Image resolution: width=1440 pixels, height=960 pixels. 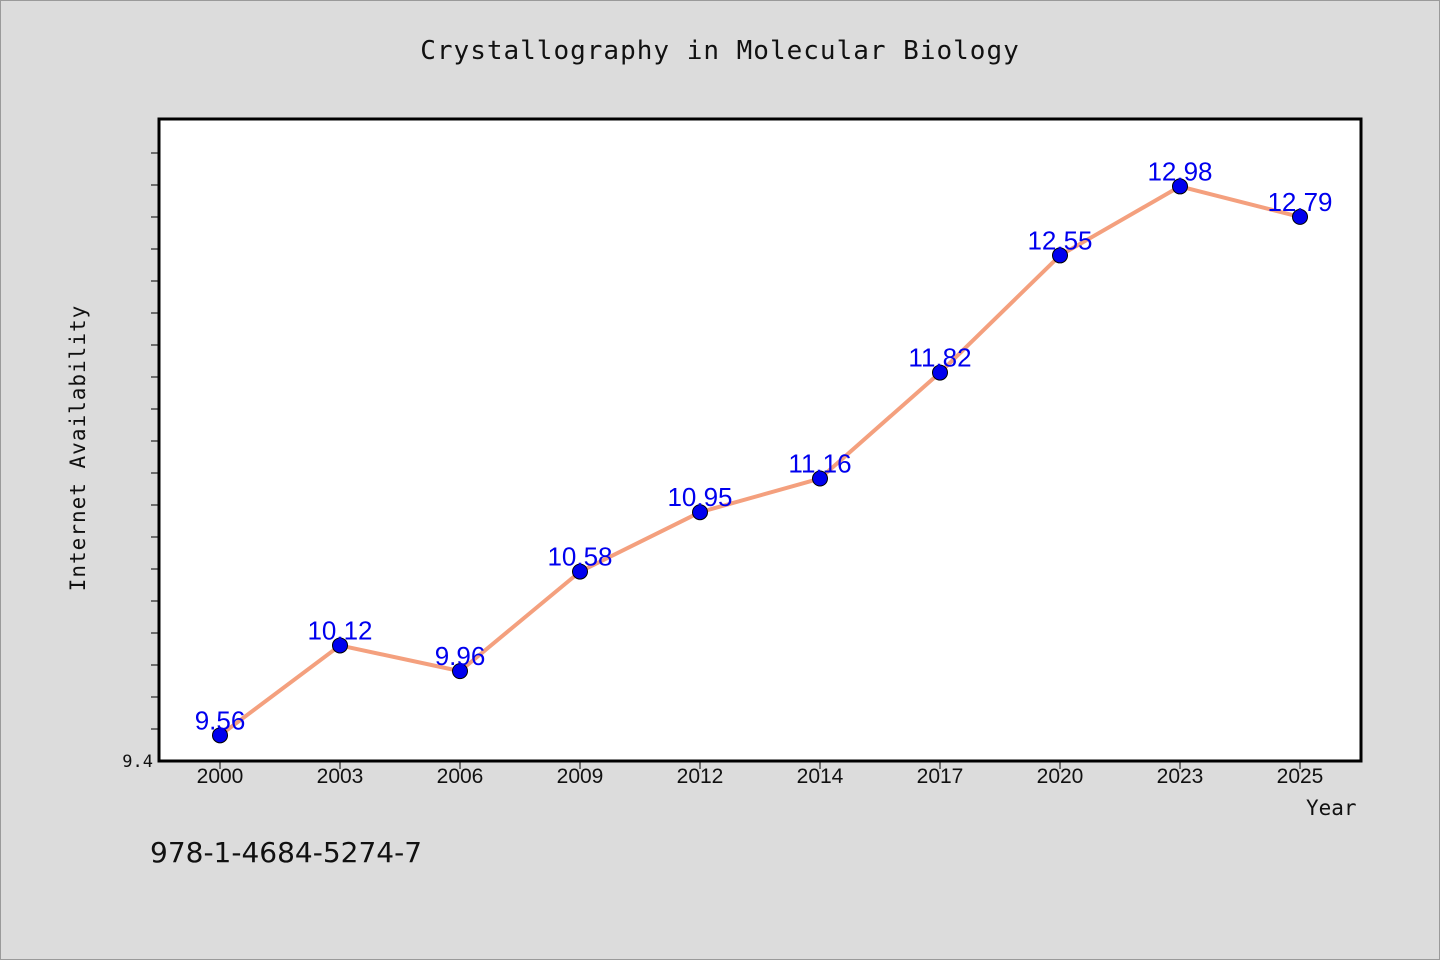 What do you see at coordinates (460, 776) in the screenshot?
I see `x-tick-label: 2006` at bounding box center [460, 776].